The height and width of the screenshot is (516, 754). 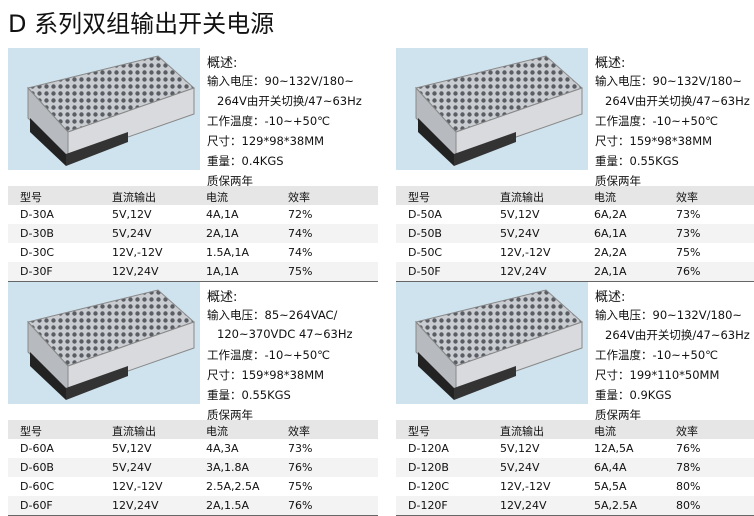 What do you see at coordinates (285, 334) in the screenshot?
I see `spec-line: 120~370VDC 47~63Hz` at bounding box center [285, 334].